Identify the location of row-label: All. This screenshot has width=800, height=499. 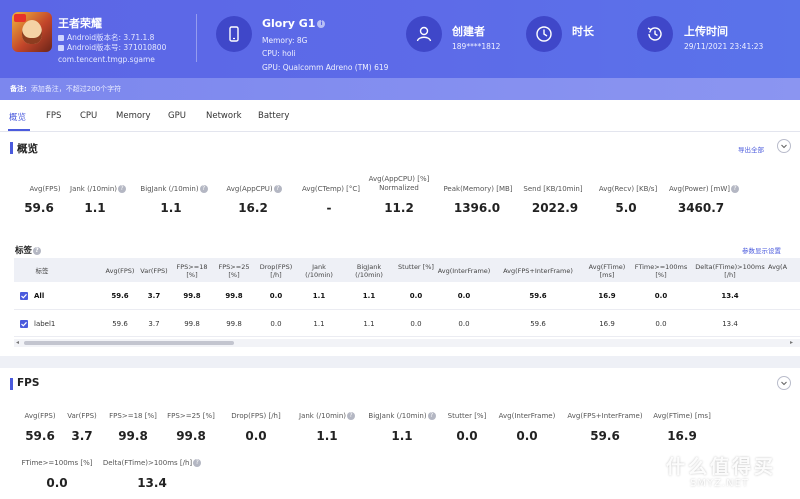
(39, 296).